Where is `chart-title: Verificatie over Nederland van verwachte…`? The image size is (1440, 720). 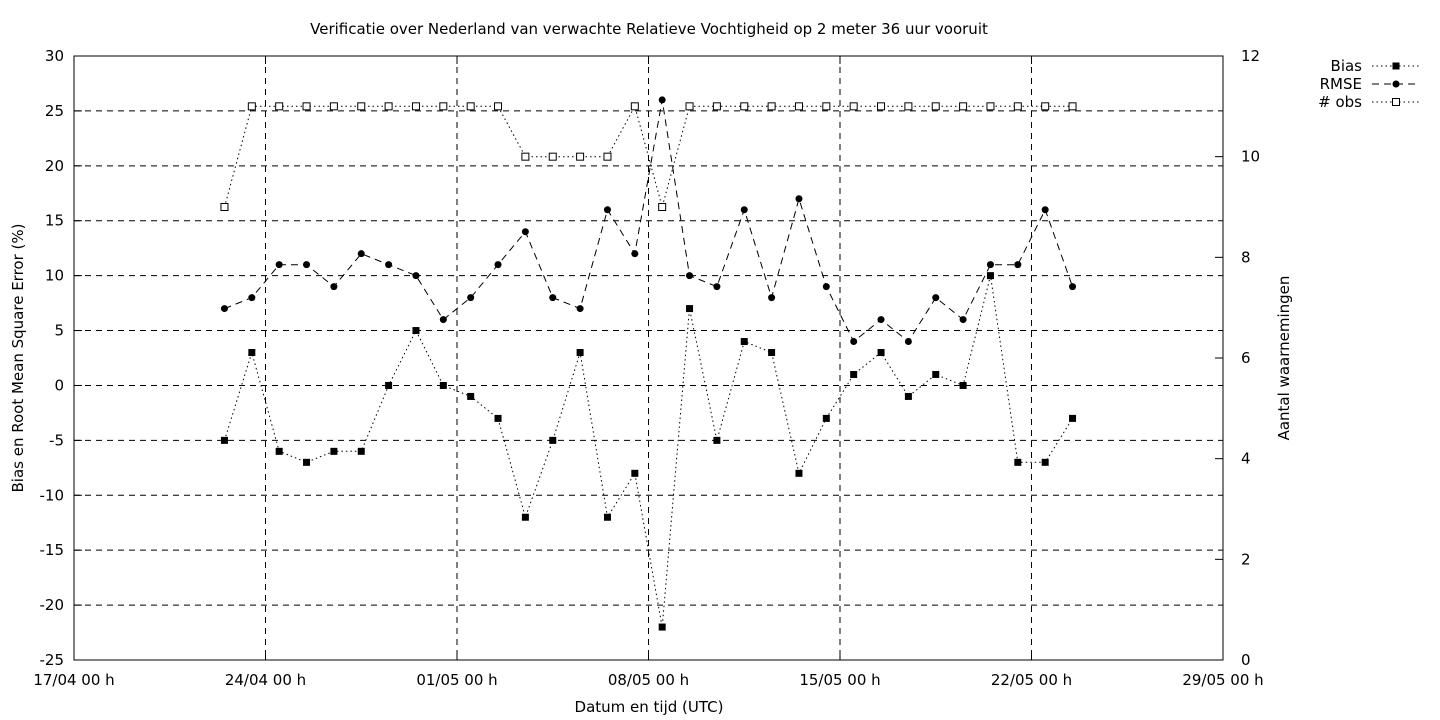
chart-title: Verificatie over Nederland van verwachte… is located at coordinates (649, 29).